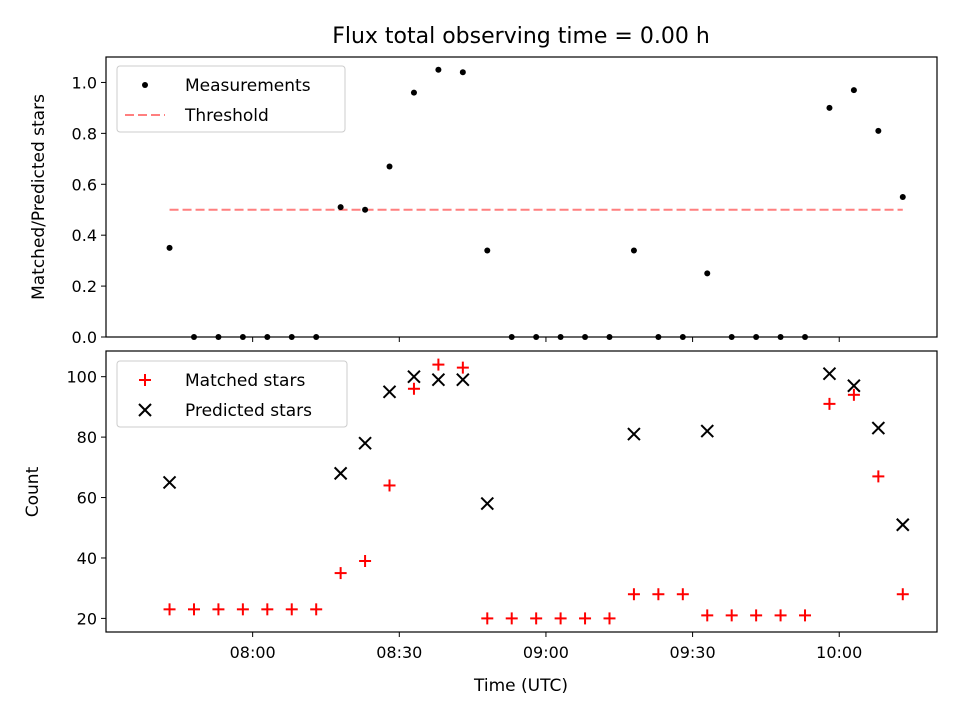  I want to click on top-x-ticks, so click(546, 339).